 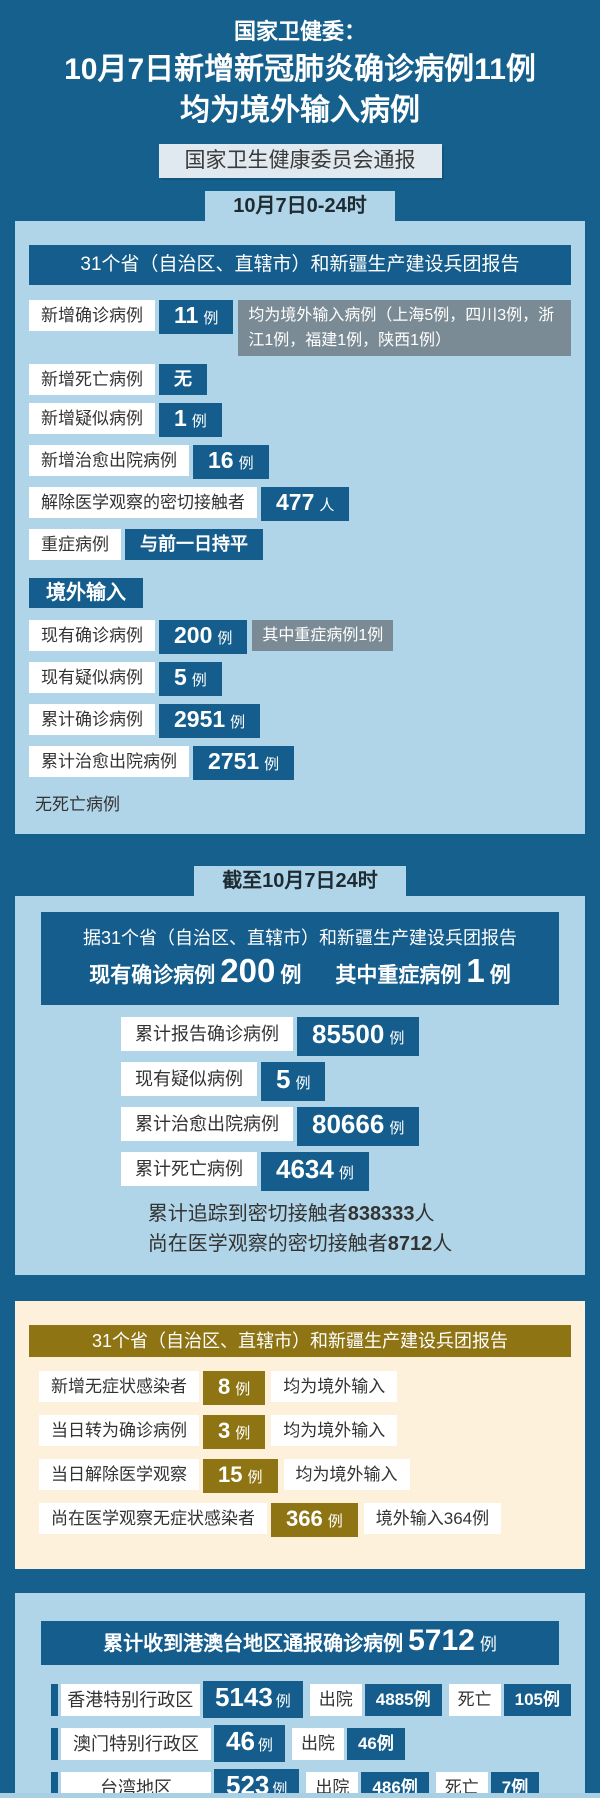 I want to click on stat-row: 当日解除医学观察 15 例 均为境外输入, so click(x=305, y=1476).